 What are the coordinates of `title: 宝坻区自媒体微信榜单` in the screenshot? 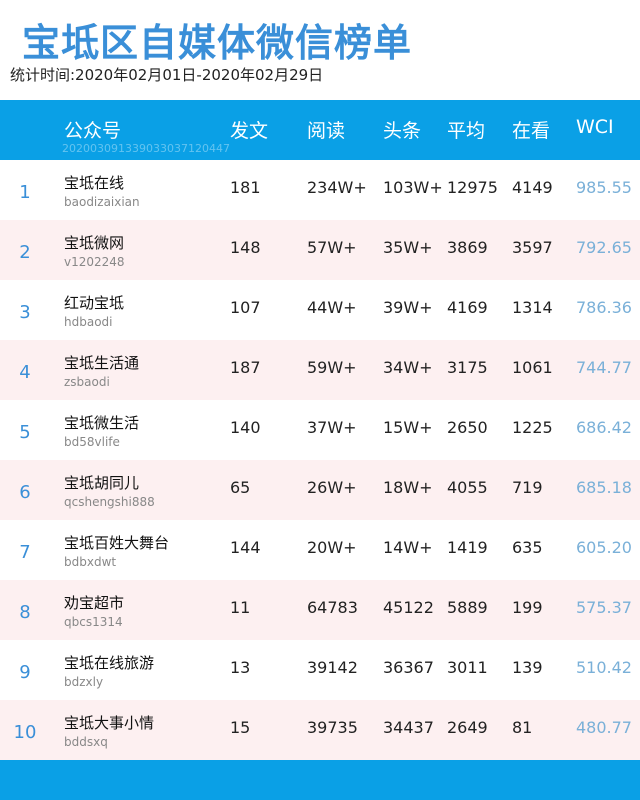 It's located at (217, 43).